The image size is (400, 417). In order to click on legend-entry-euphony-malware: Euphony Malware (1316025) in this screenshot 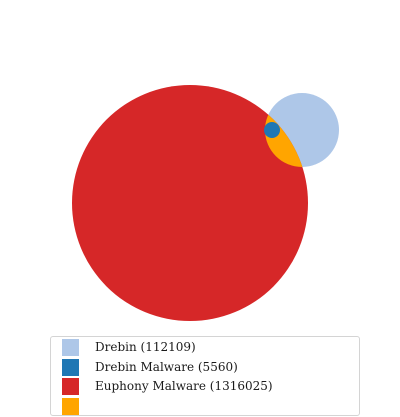, I will do `click(205, 388)`.